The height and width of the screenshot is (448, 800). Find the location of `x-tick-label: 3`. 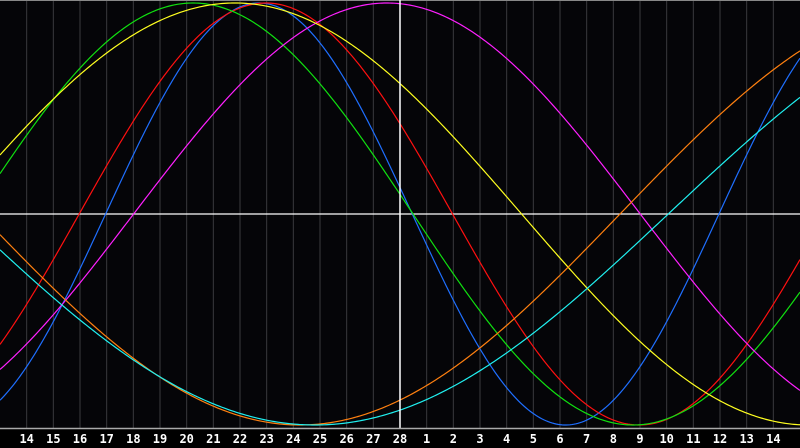

x-tick-label: 3 is located at coordinates (479, 439).